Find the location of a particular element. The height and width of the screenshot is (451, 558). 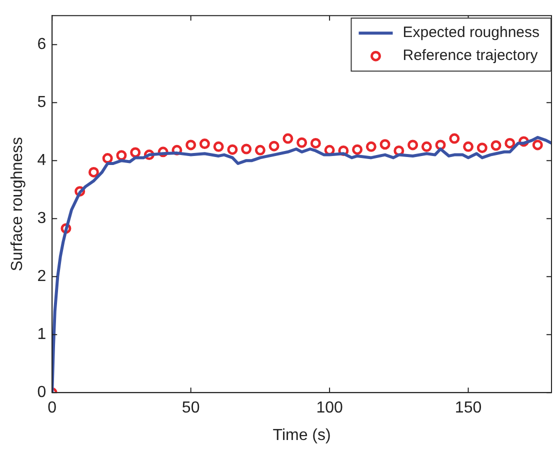

x-tick-label: 50 is located at coordinates (191, 408).